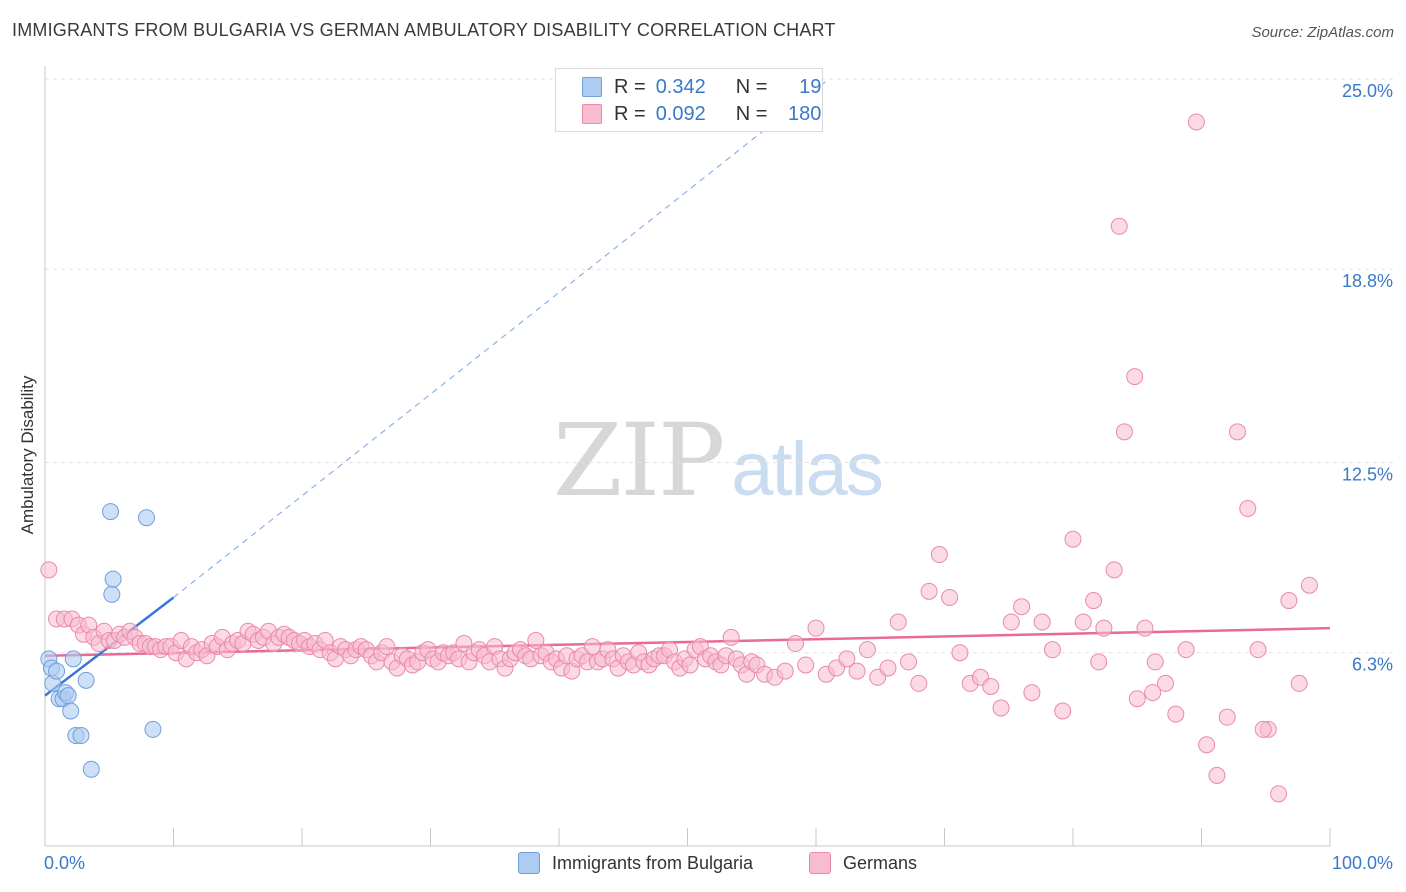  I want to click on legend-r-value: 0.342, so click(680, 86).